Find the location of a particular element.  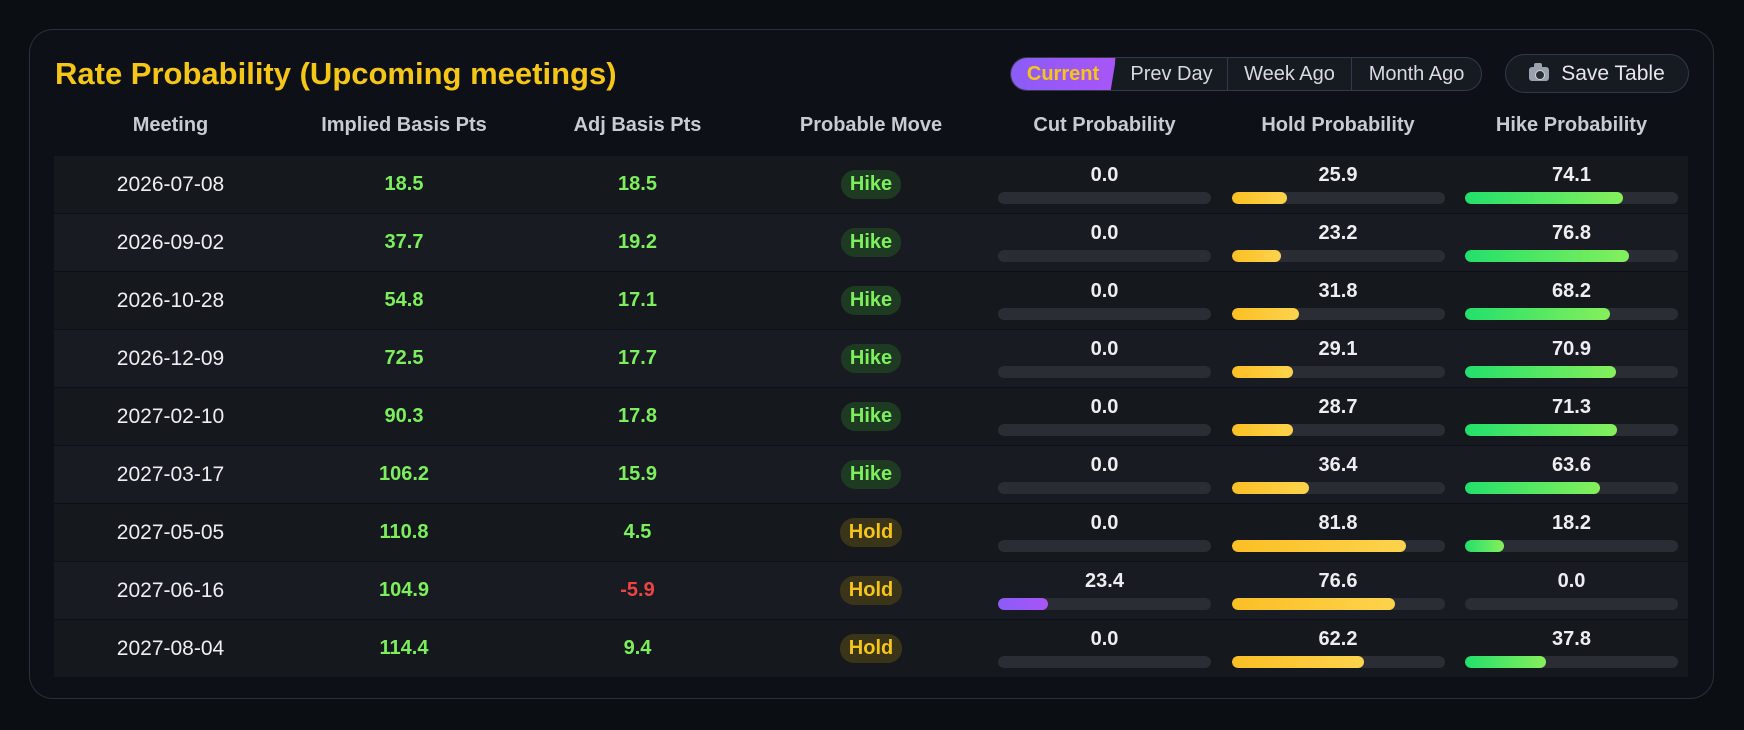

tab-week-ago: Week Ago is located at coordinates (1290, 74).